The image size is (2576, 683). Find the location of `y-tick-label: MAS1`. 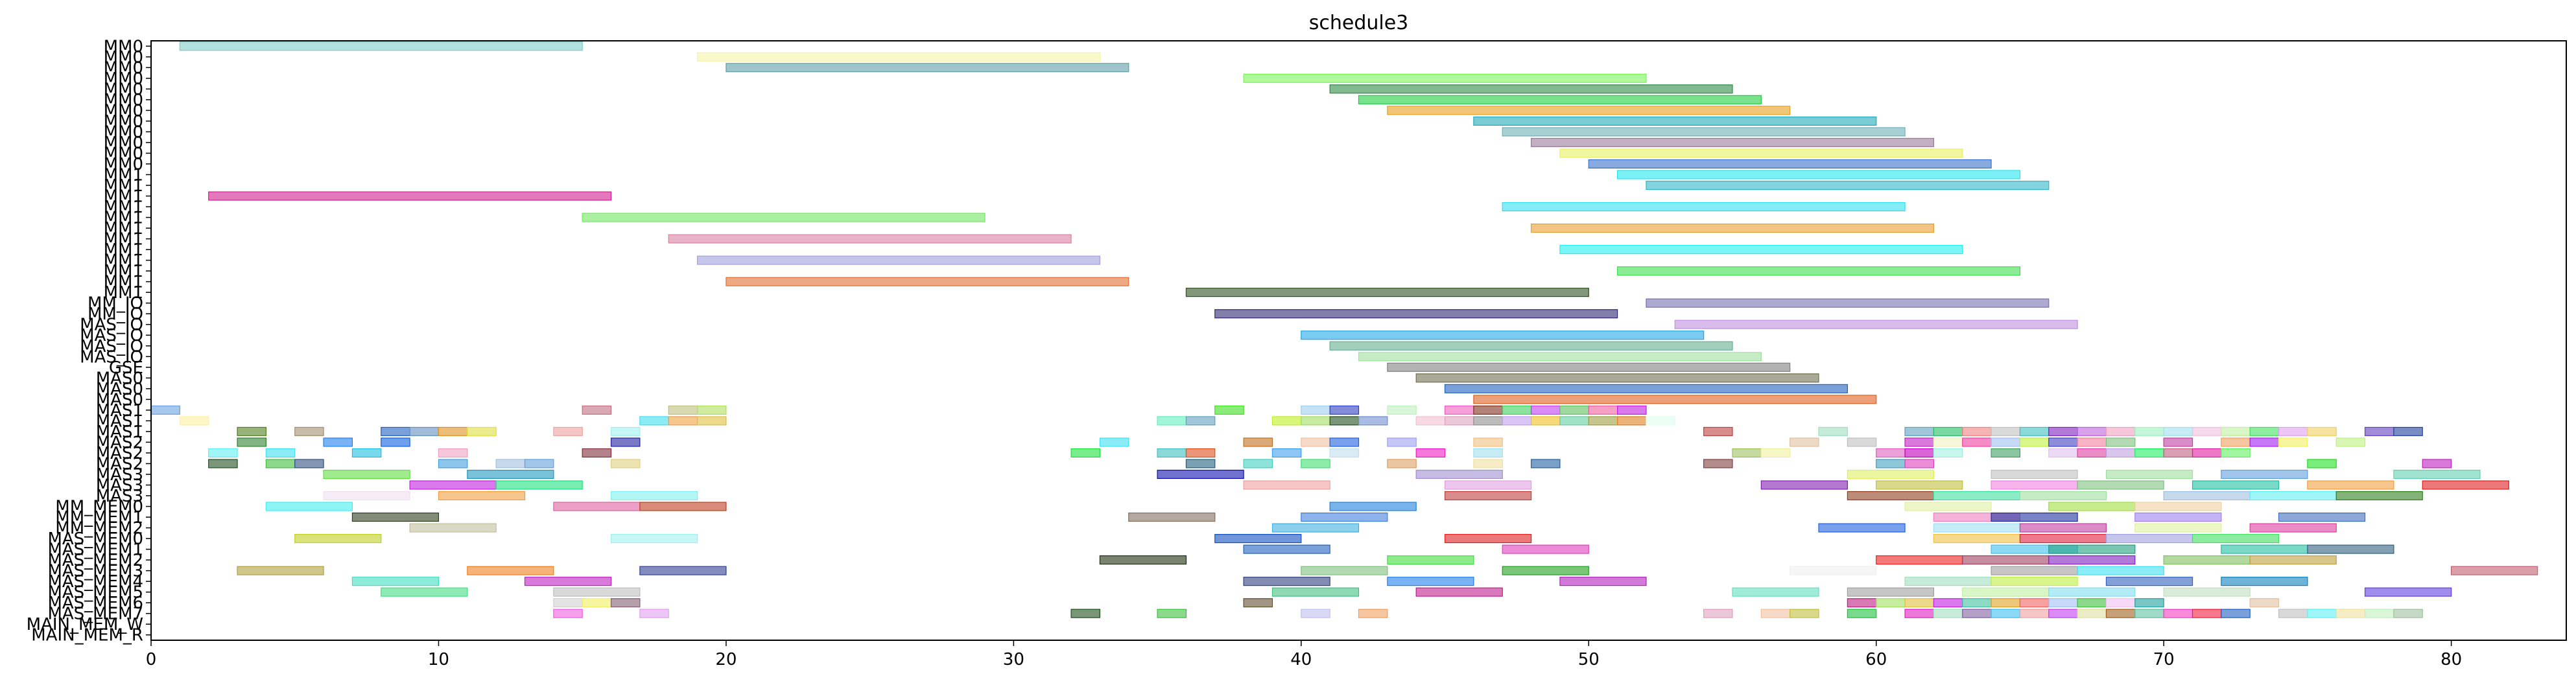

y-tick-label: MAS1 is located at coordinates (120, 432).